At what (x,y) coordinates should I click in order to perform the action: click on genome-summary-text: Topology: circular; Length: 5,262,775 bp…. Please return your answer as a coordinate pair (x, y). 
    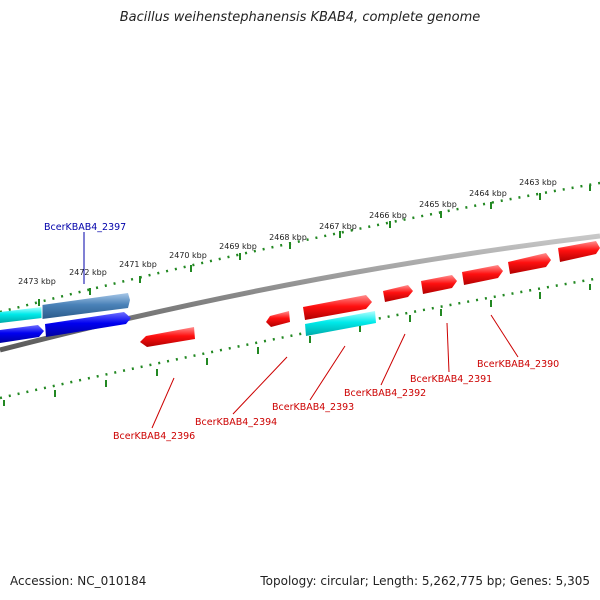
    Looking at the image, I should click on (425, 581).